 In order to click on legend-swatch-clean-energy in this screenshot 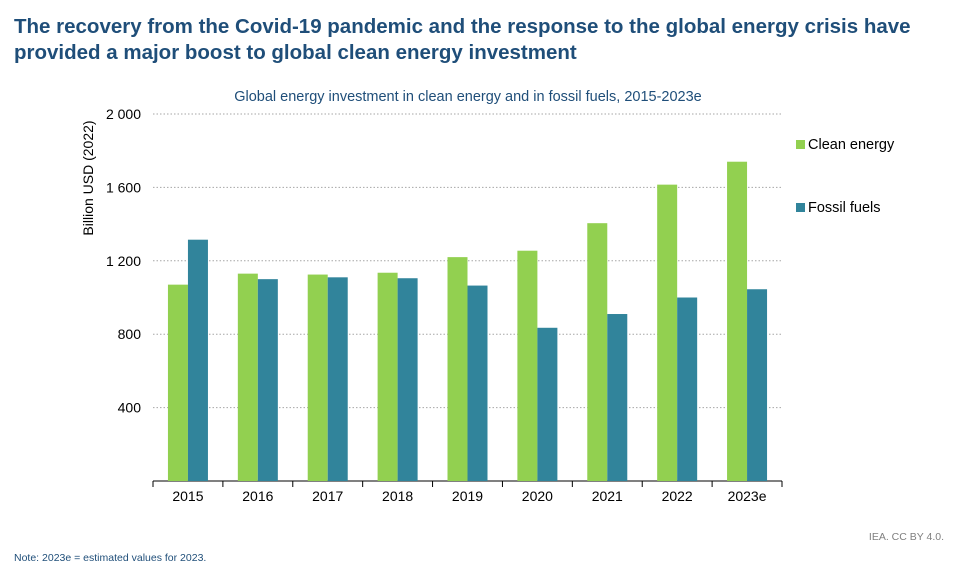, I will do `click(800, 144)`.